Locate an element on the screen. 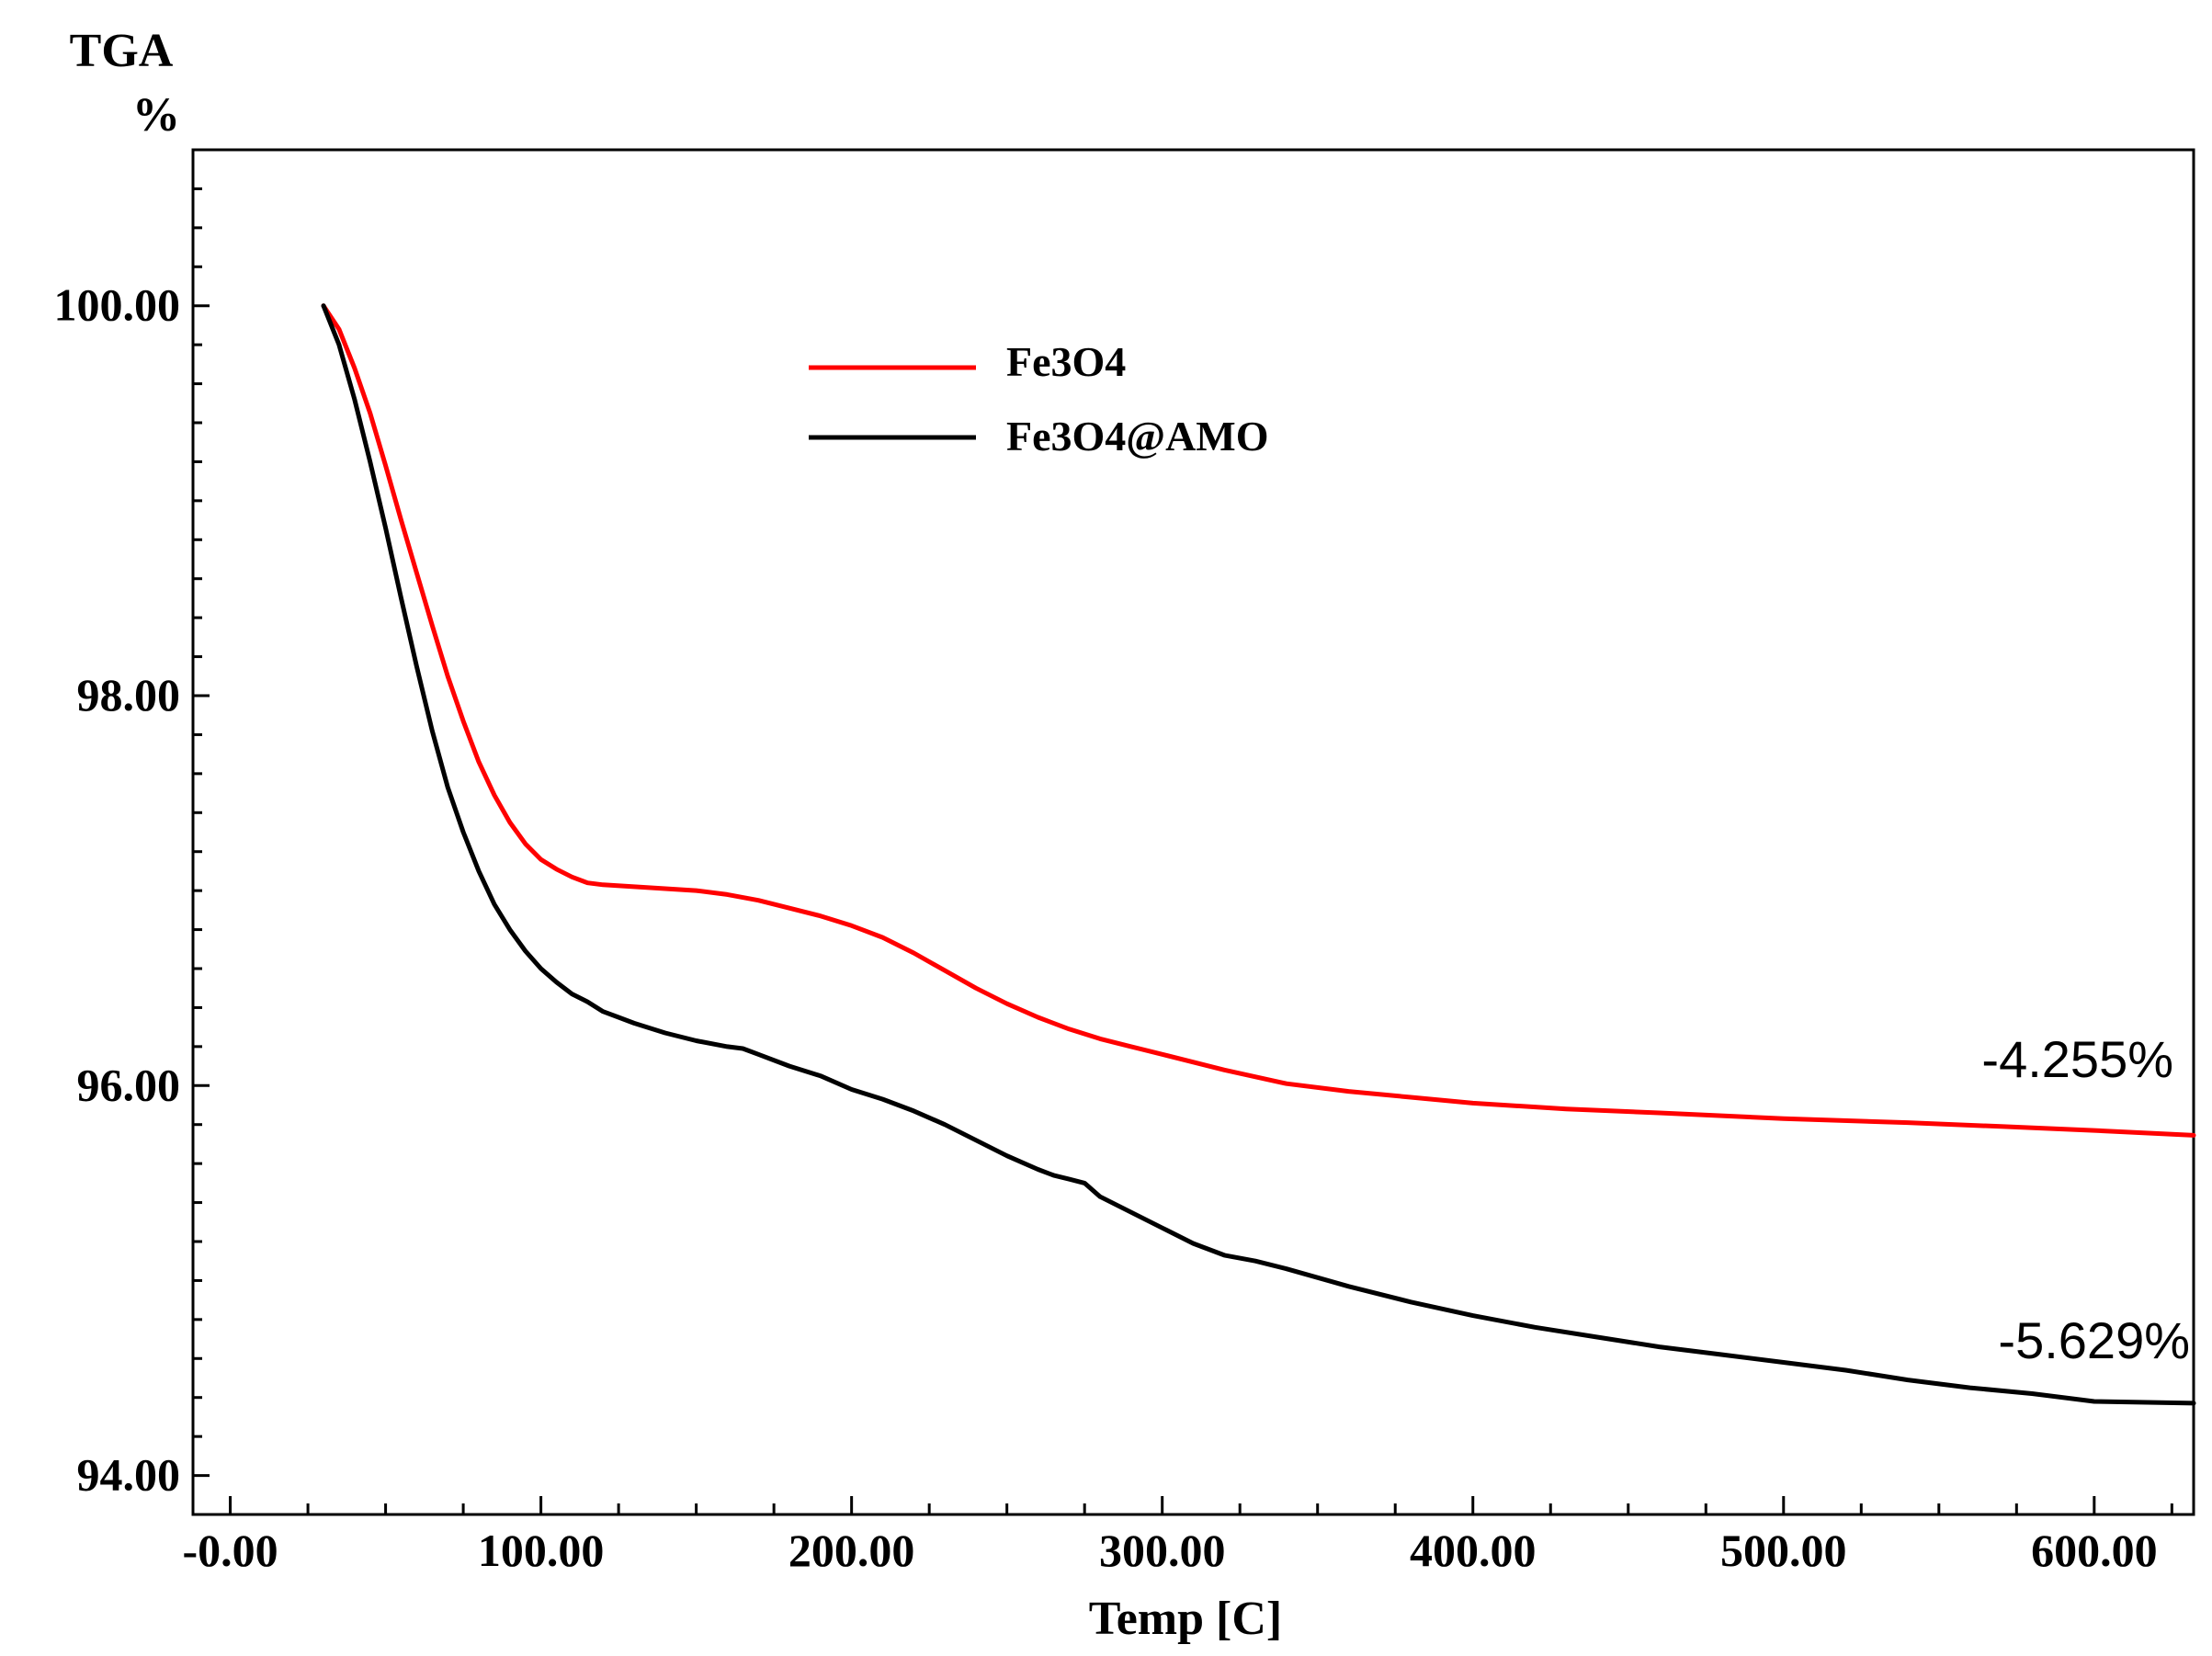 This screenshot has height=1656, width=2212. y-tick-label: 100.00 is located at coordinates (118, 305).